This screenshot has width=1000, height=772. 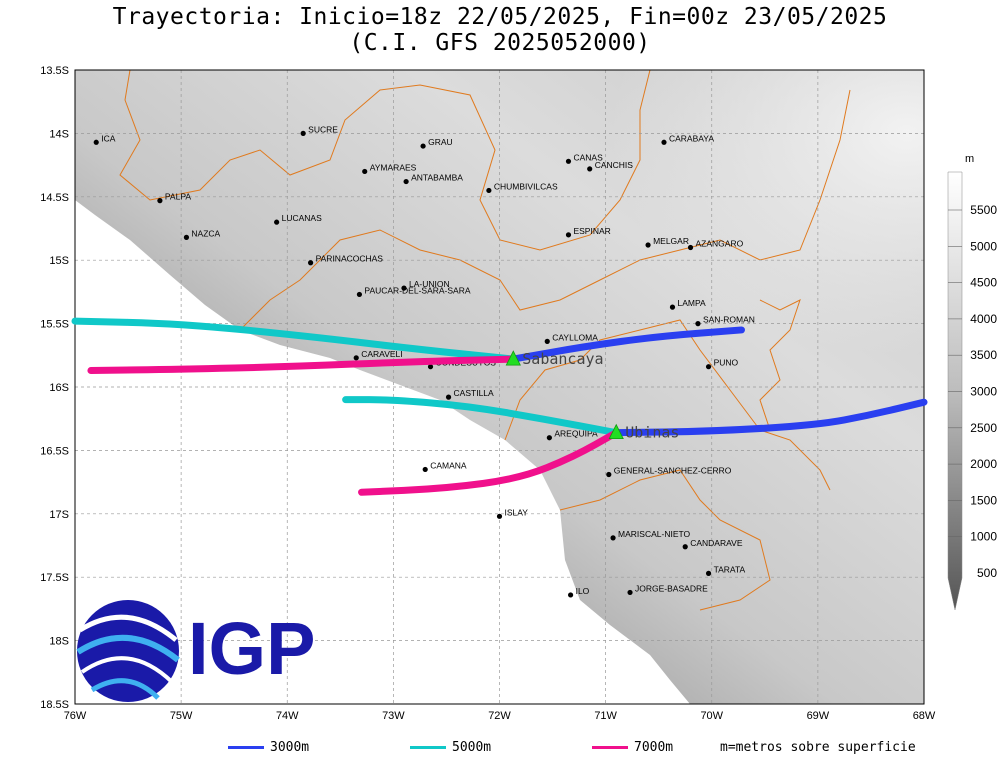 What do you see at coordinates (393, 716) in the screenshot?
I see `lon-tick-label: 73W` at bounding box center [393, 716].